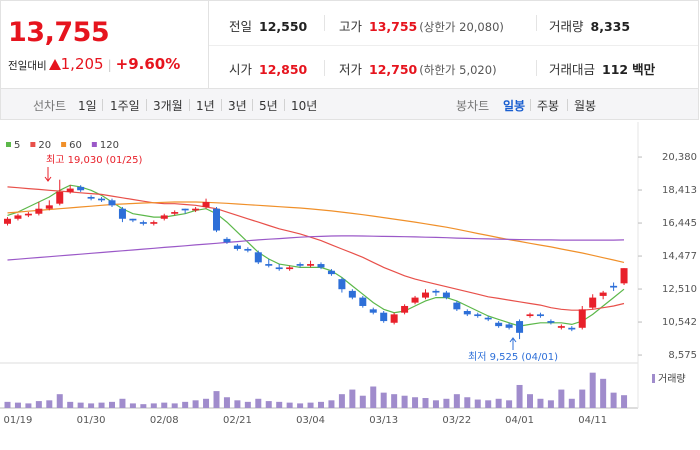  What do you see at coordinates (644, 69) in the screenshot?
I see `stat-unit: 백만` at bounding box center [644, 69].